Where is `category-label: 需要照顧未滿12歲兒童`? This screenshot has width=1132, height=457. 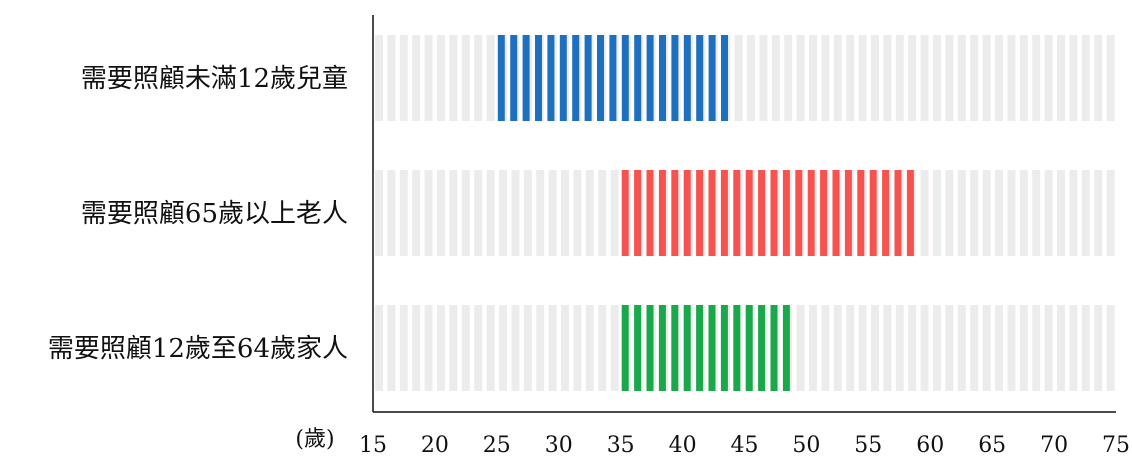 category-label: 需要照顧未滿12歲兒童 is located at coordinates (214, 79).